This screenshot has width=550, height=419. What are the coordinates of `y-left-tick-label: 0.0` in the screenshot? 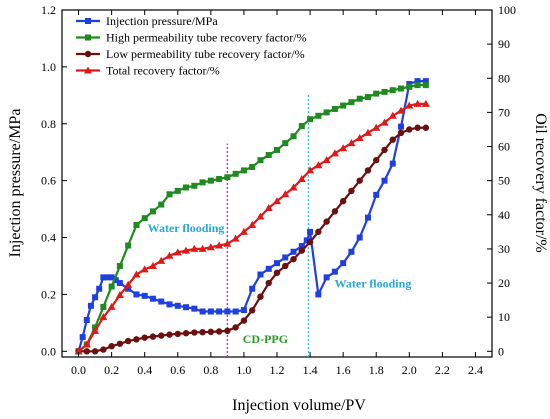 It's located at (48, 351).